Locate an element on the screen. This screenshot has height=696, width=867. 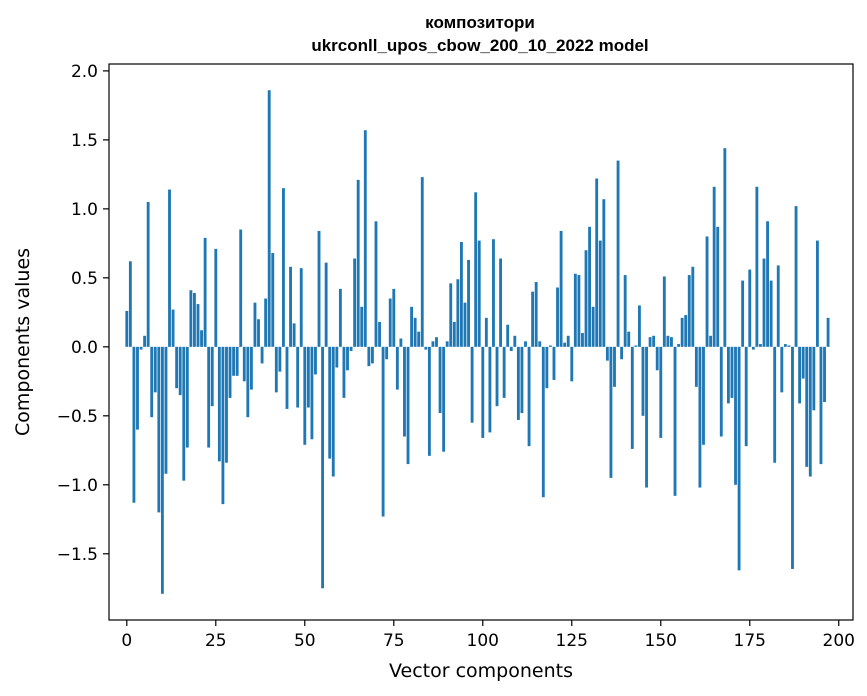
x-tick-label: 175 is located at coordinates (750, 641).